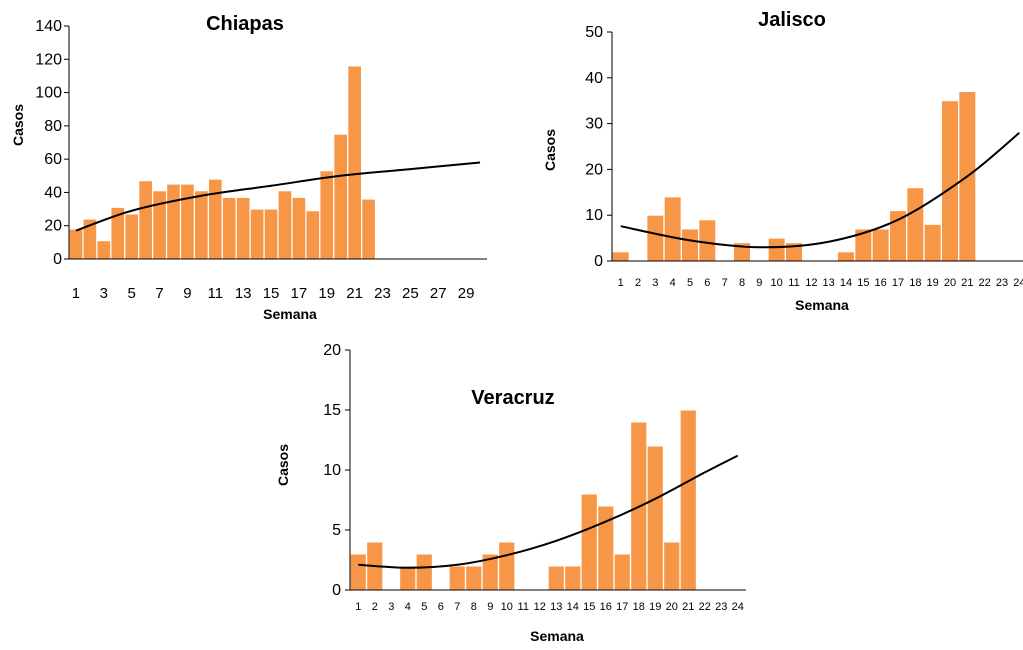 This screenshot has width=1023, height=650. Describe the element at coordinates (48, 59) in the screenshot. I see `y-tick-label: 120` at that location.